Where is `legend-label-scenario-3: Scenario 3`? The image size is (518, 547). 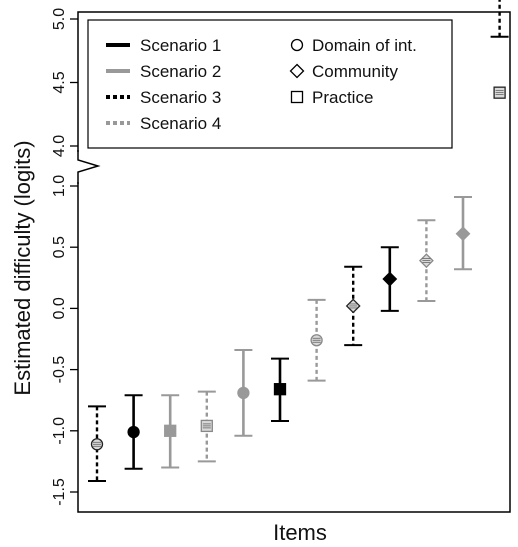
legend-label-scenario-3: Scenario 3 is located at coordinates (180, 97).